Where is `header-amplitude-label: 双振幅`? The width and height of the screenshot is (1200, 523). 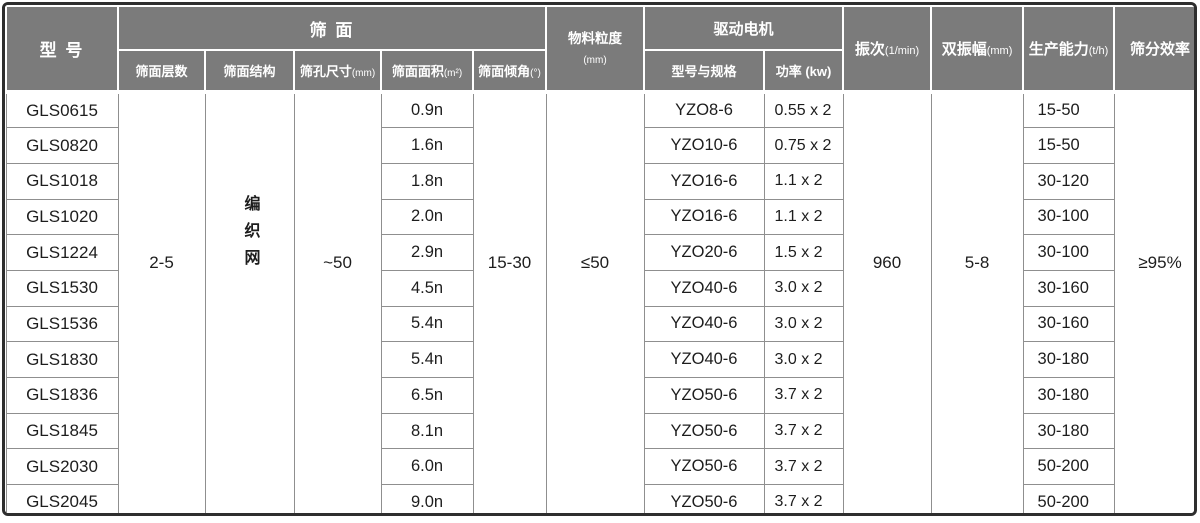 header-amplitude-label: 双振幅 is located at coordinates (964, 49).